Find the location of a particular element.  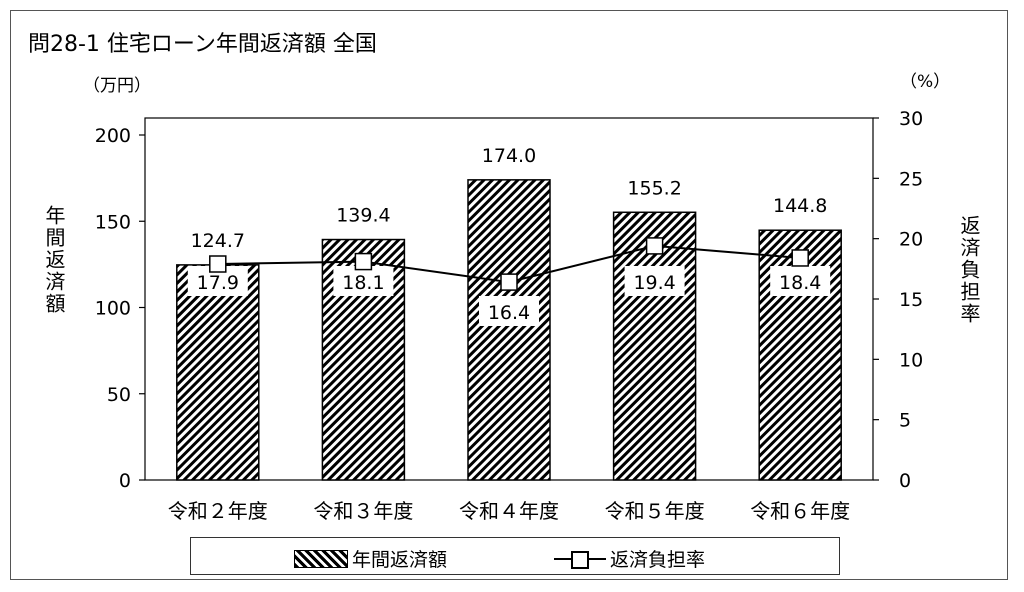

y2-tick-label: 5 is located at coordinates (905, 421).